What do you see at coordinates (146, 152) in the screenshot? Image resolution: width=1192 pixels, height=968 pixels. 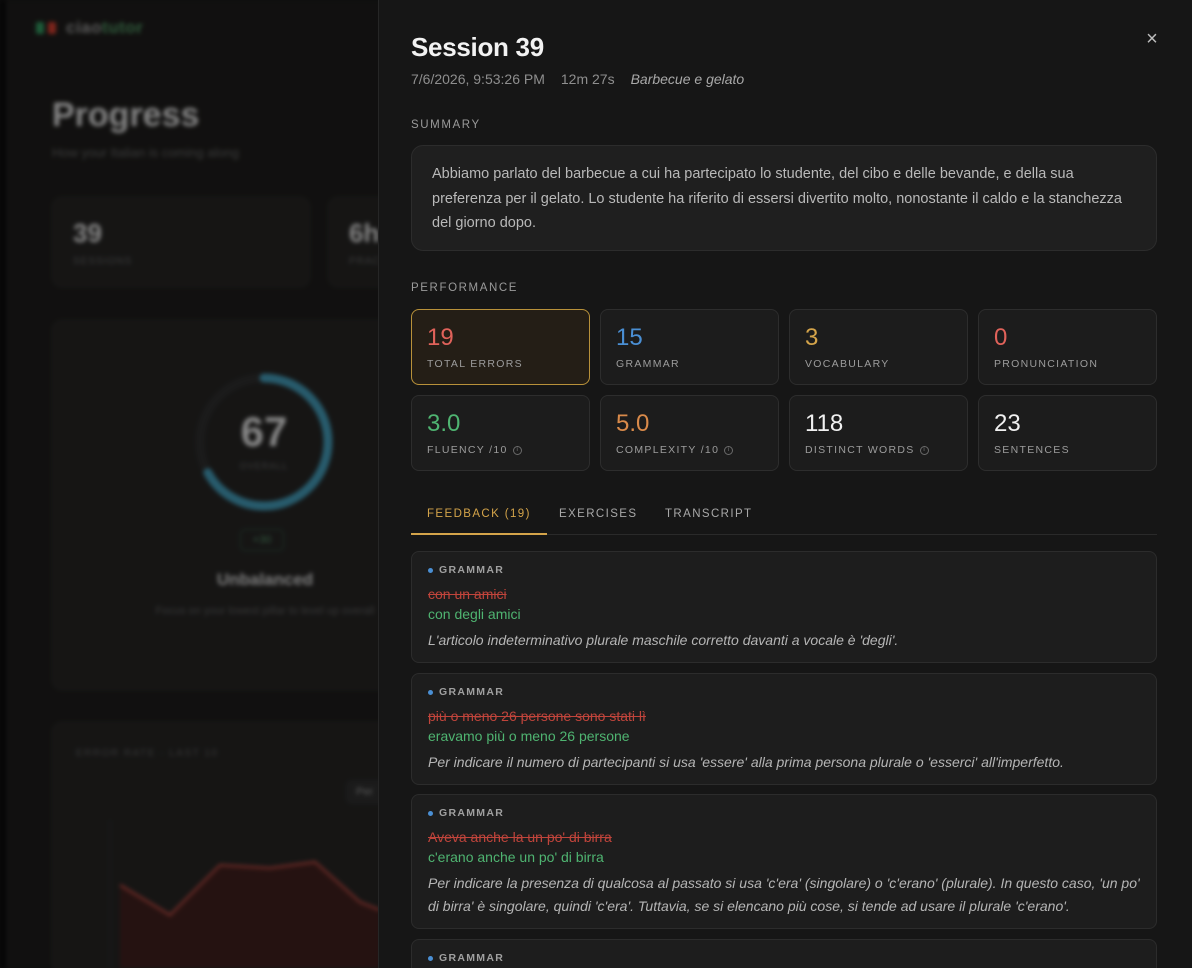 I see `page-subtitle: How your Italian is coming along` at bounding box center [146, 152].